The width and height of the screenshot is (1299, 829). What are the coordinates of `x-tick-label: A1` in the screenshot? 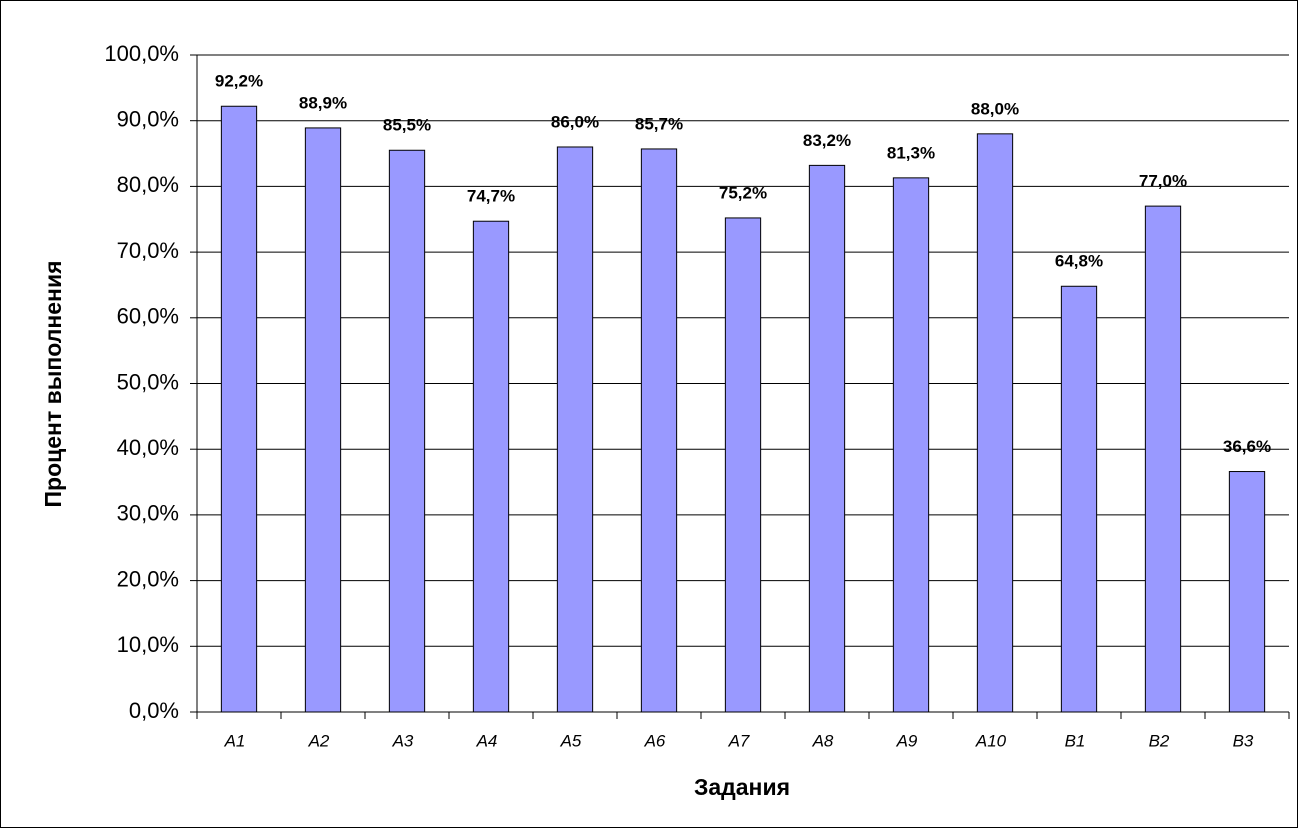 It's located at (235, 740).